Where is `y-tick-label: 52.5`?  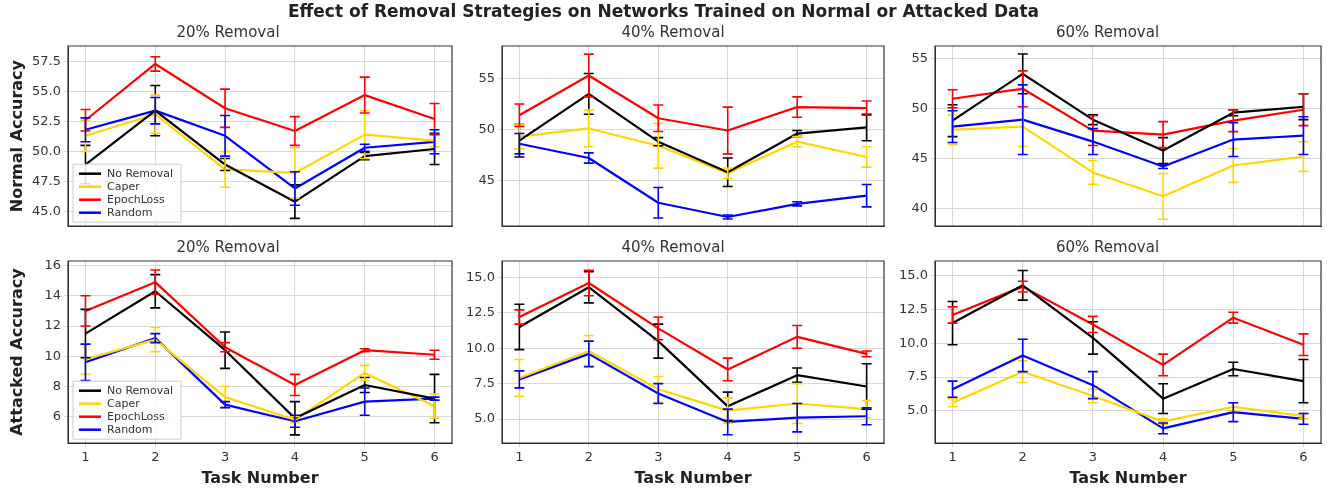
y-tick-label: 52.5 is located at coordinates (46, 120).